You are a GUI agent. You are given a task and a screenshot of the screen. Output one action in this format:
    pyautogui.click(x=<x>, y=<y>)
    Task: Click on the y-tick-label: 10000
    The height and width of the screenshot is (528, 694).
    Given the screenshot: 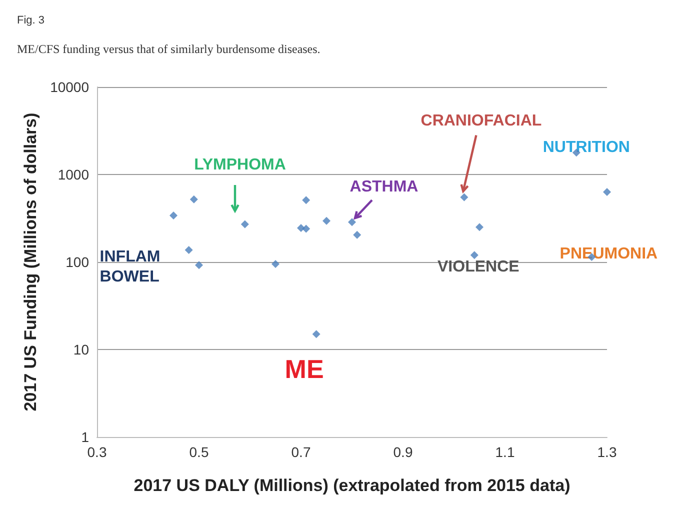 What is the action you would take?
    pyautogui.click(x=70, y=87)
    